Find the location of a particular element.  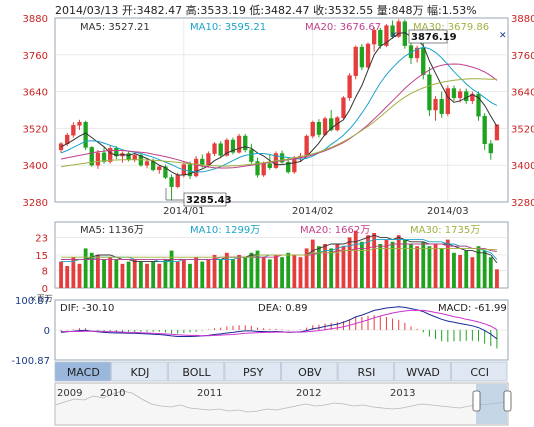

macd-value-label: MACD: -61.99 is located at coordinates (472, 308).